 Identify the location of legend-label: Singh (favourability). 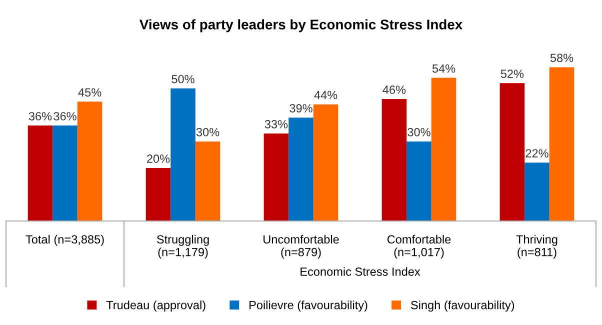
(462, 306).